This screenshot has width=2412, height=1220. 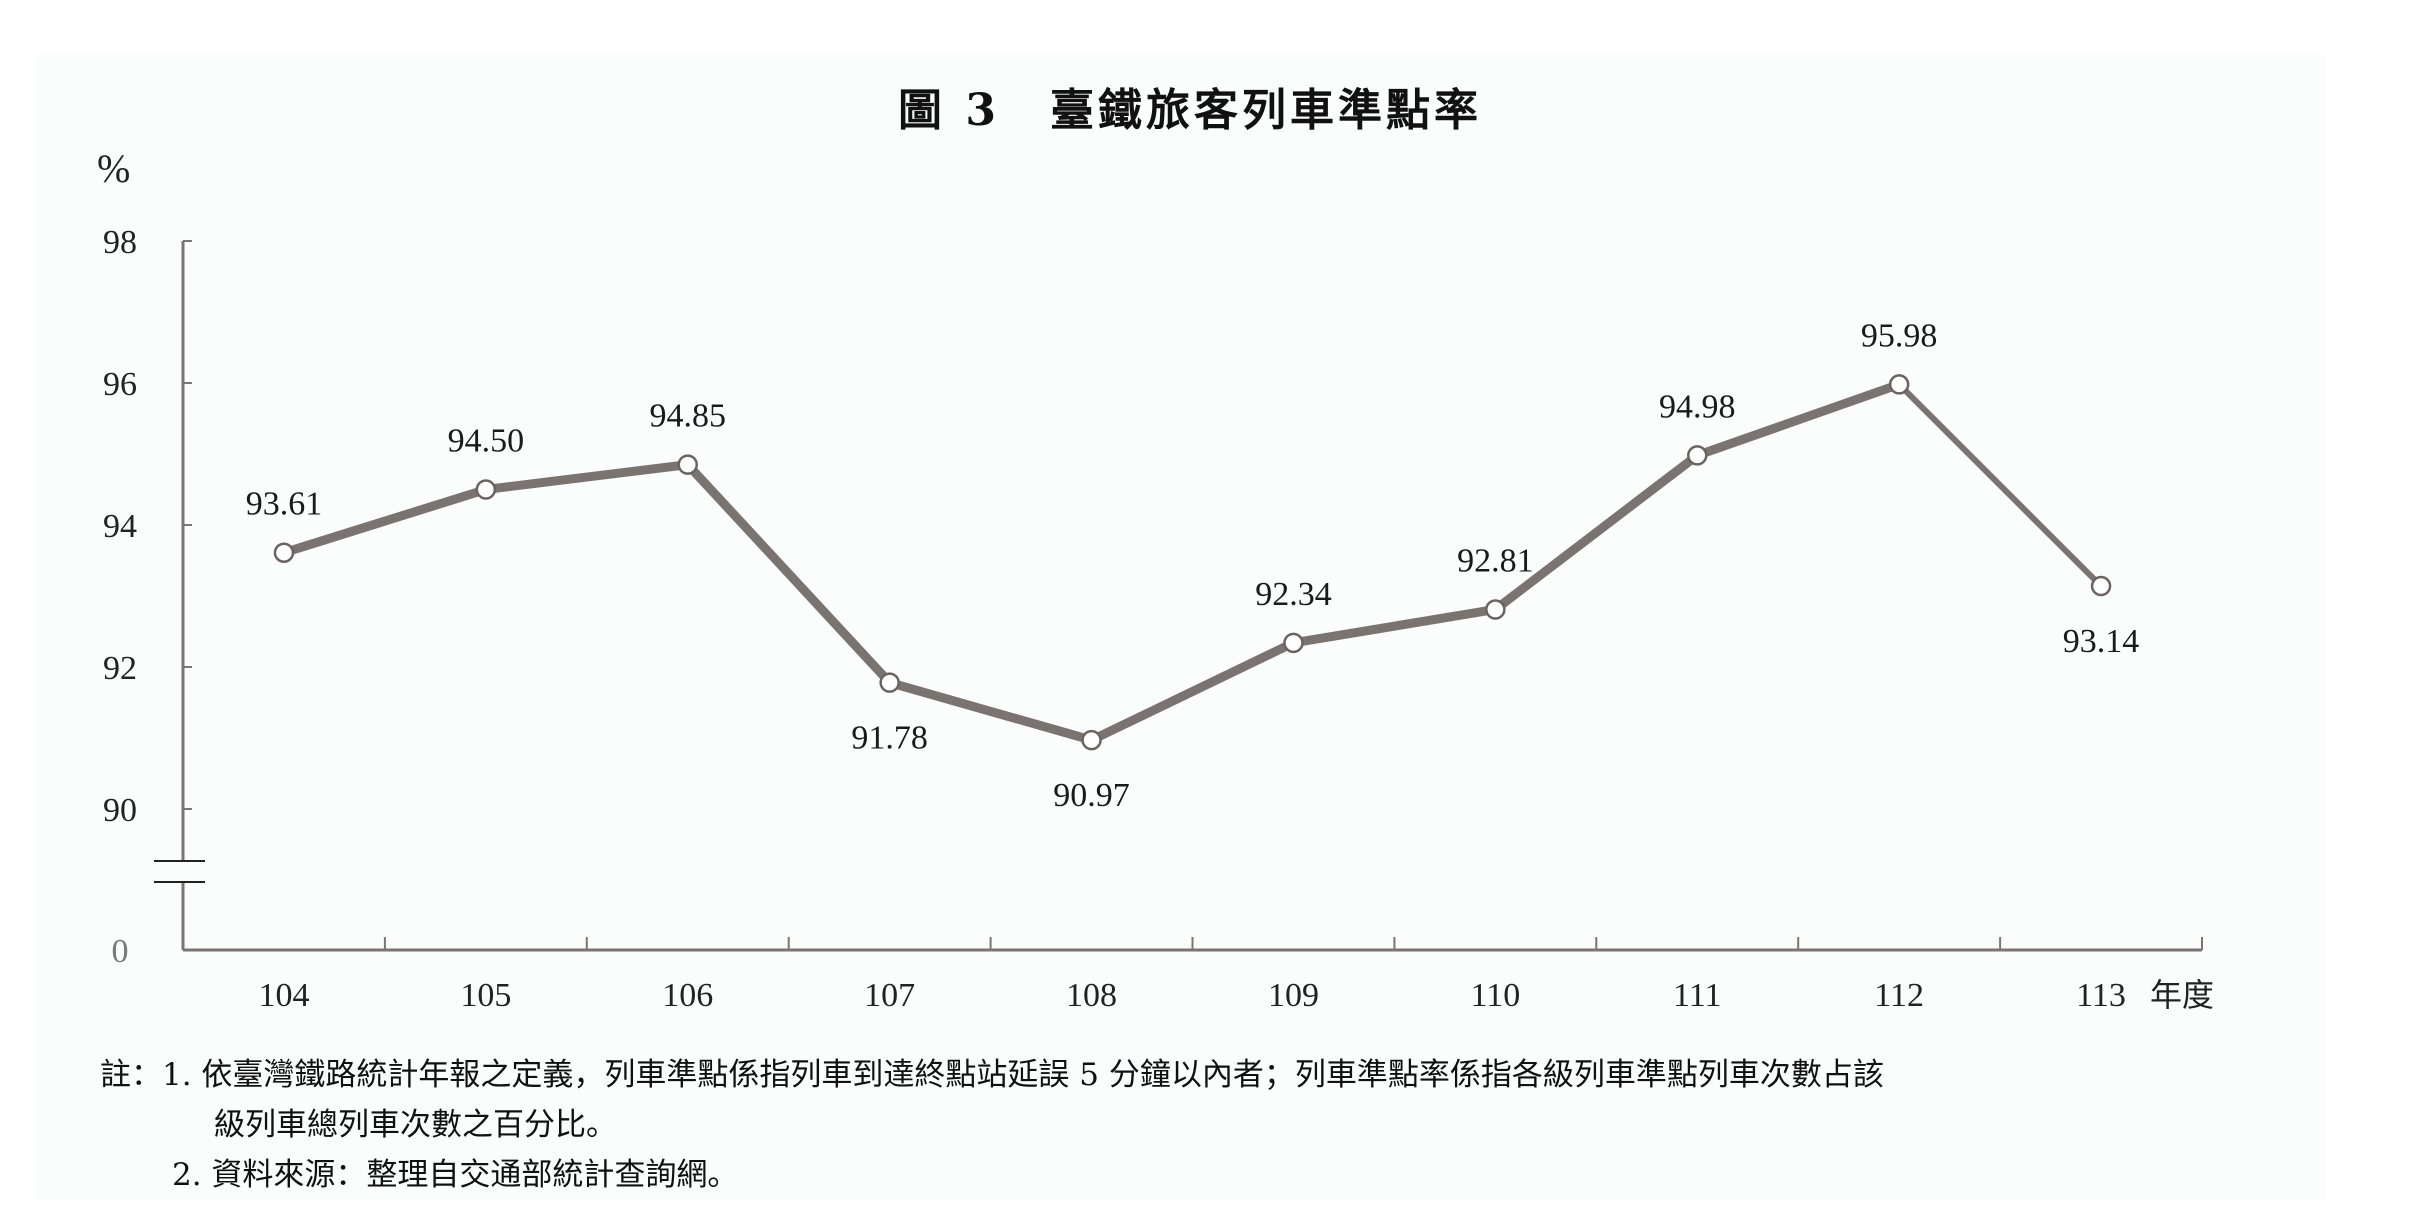 What do you see at coordinates (120, 526) in the screenshot?
I see `y-tick-label: 94` at bounding box center [120, 526].